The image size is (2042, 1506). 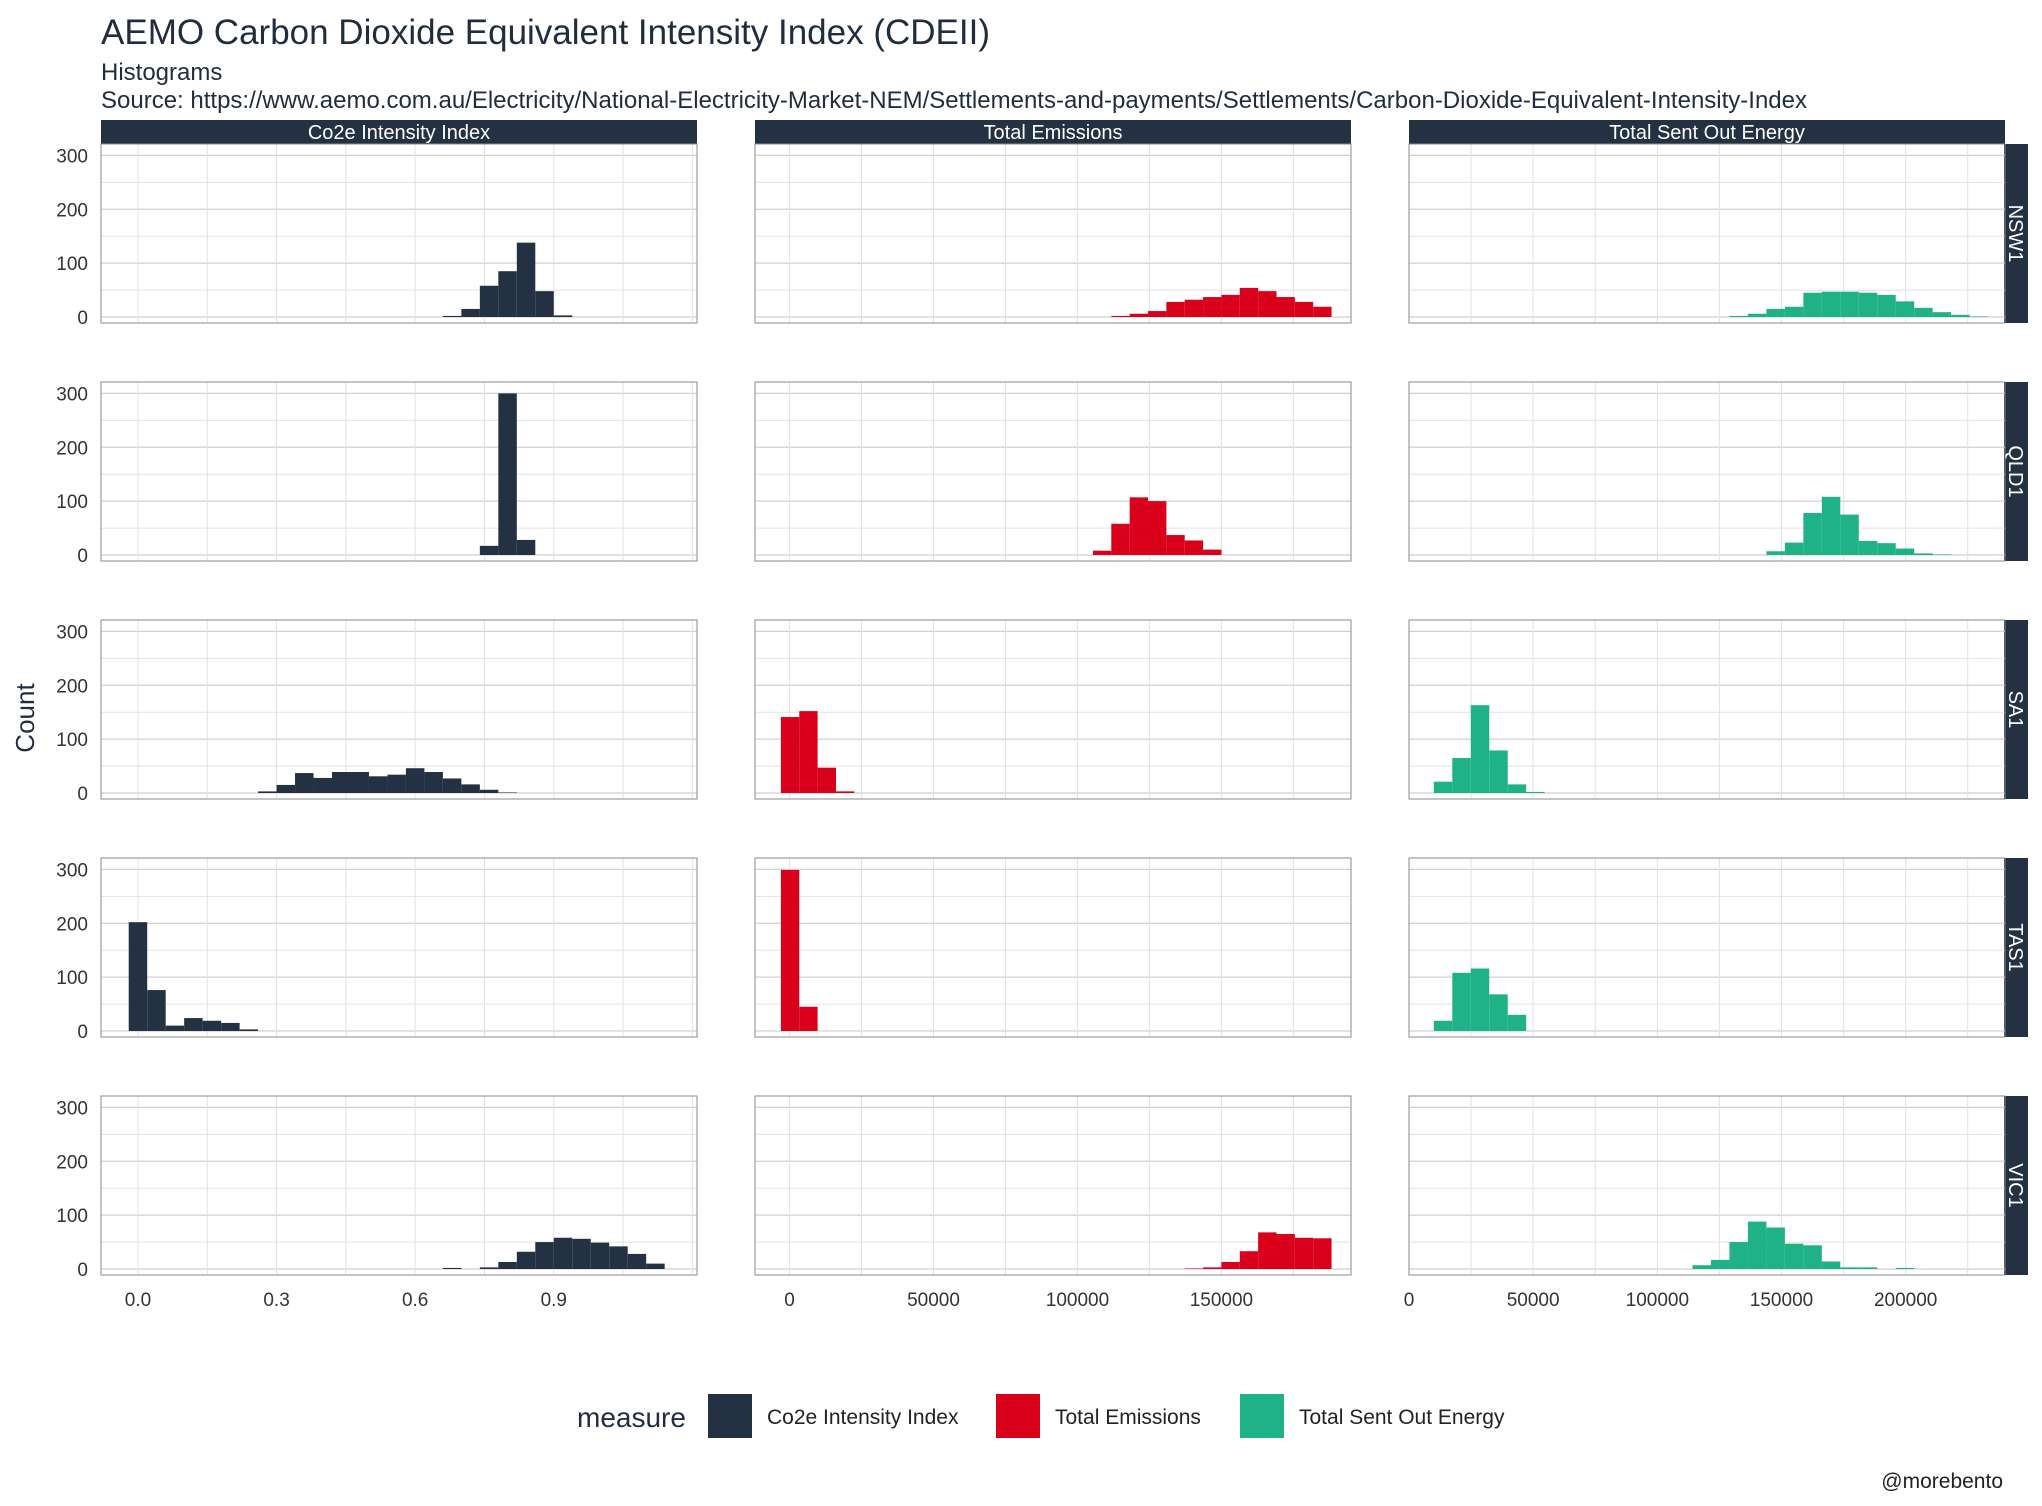 I want to click on caption: @morebento, so click(x=1942, y=1481).